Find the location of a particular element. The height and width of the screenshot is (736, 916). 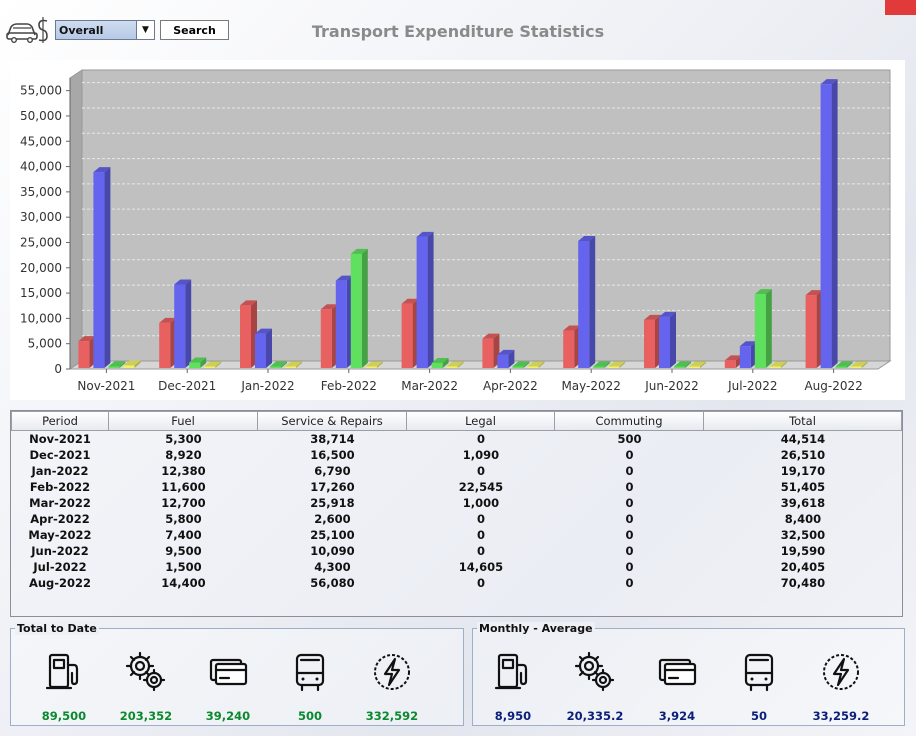

bus-icon is located at coordinates (310, 672).